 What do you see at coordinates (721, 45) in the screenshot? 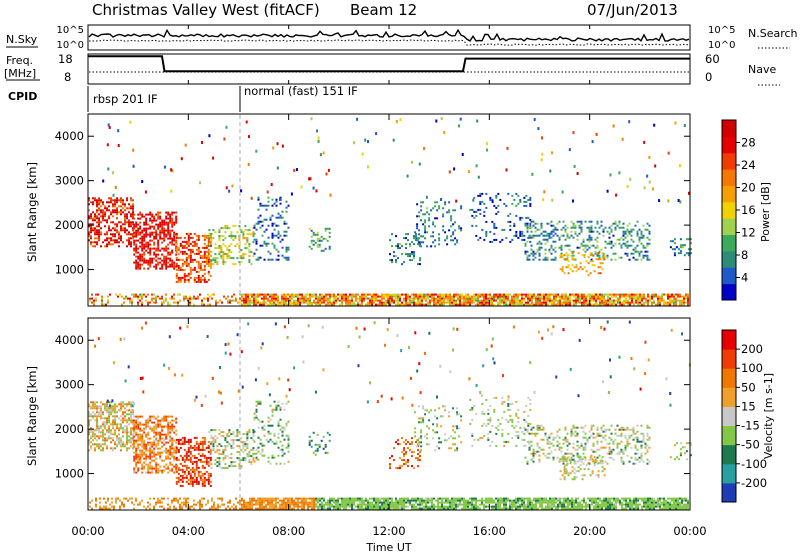
I see `nsky-right-tick-low: 10^0` at bounding box center [721, 45].